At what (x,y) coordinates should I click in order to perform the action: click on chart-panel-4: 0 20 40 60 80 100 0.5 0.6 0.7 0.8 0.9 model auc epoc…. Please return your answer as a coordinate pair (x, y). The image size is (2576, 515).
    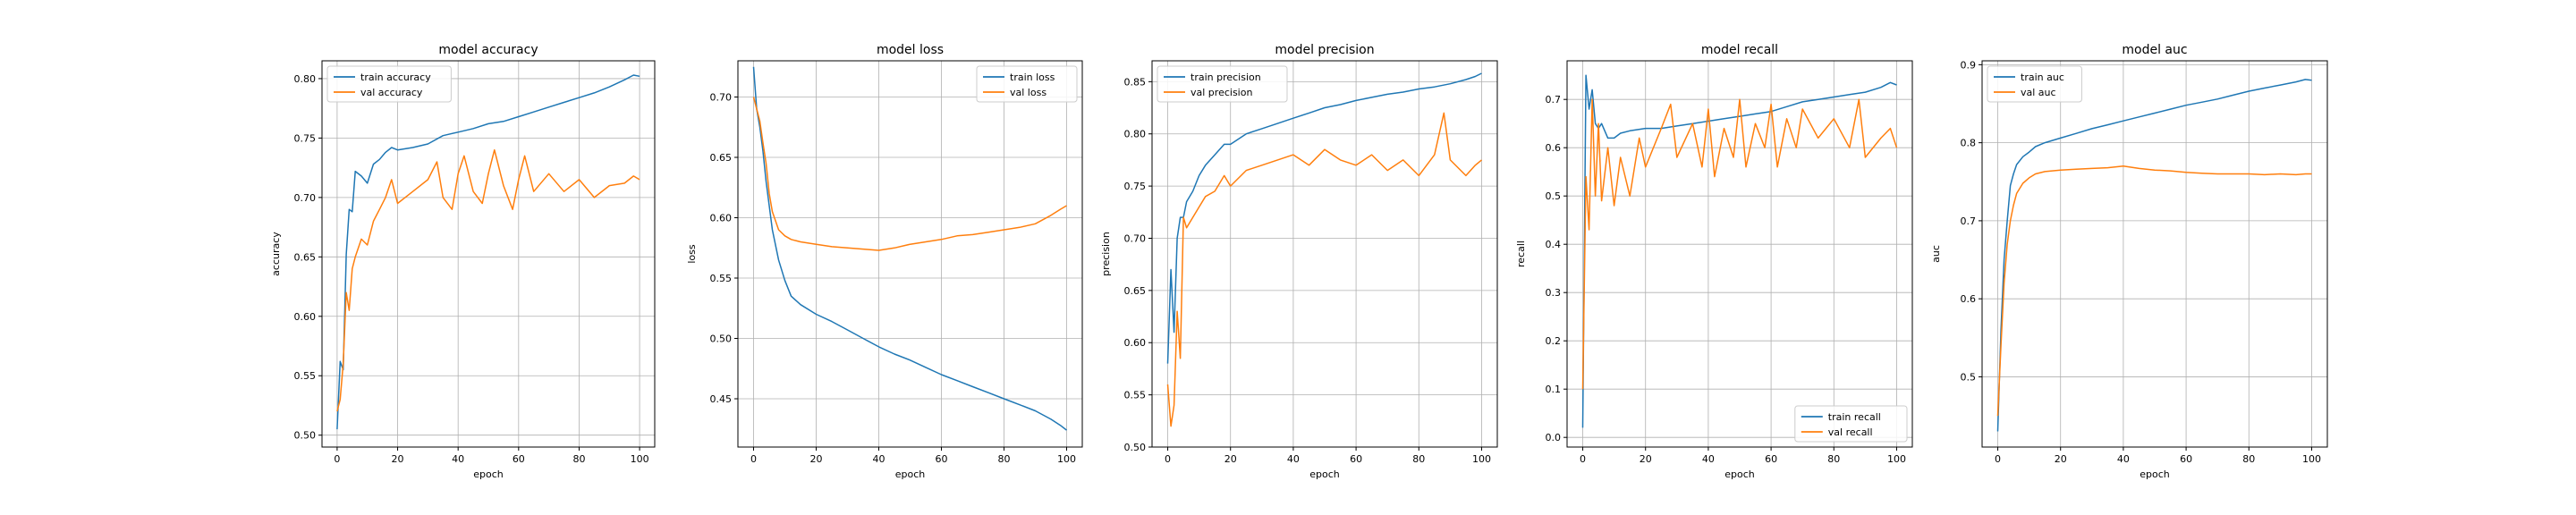
    Looking at the image, I should click on (2129, 261).